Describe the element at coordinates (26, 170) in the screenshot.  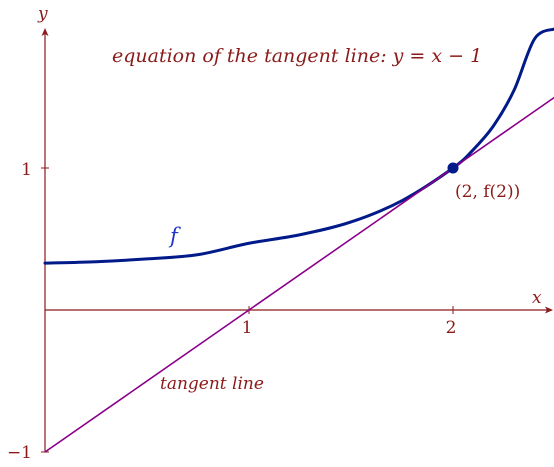
I see `y-tick-label: 1` at that location.